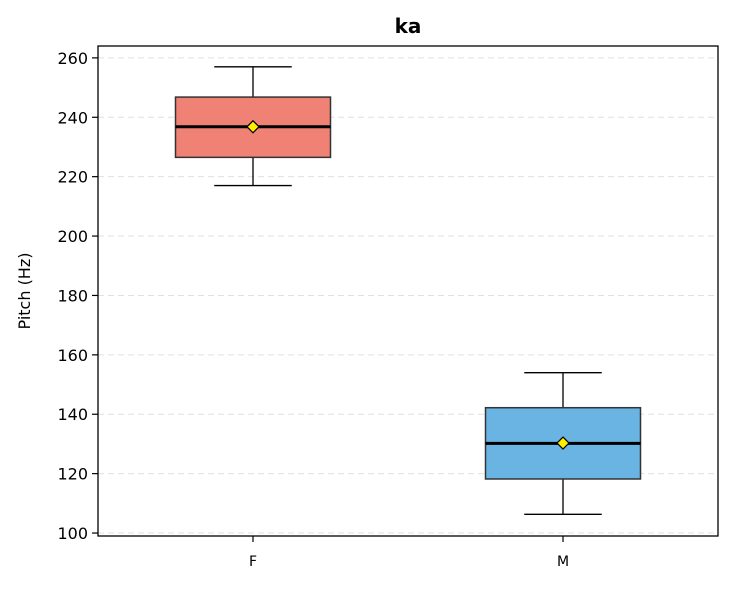 The image size is (734, 589). I want to click on box-M, so click(563, 443).